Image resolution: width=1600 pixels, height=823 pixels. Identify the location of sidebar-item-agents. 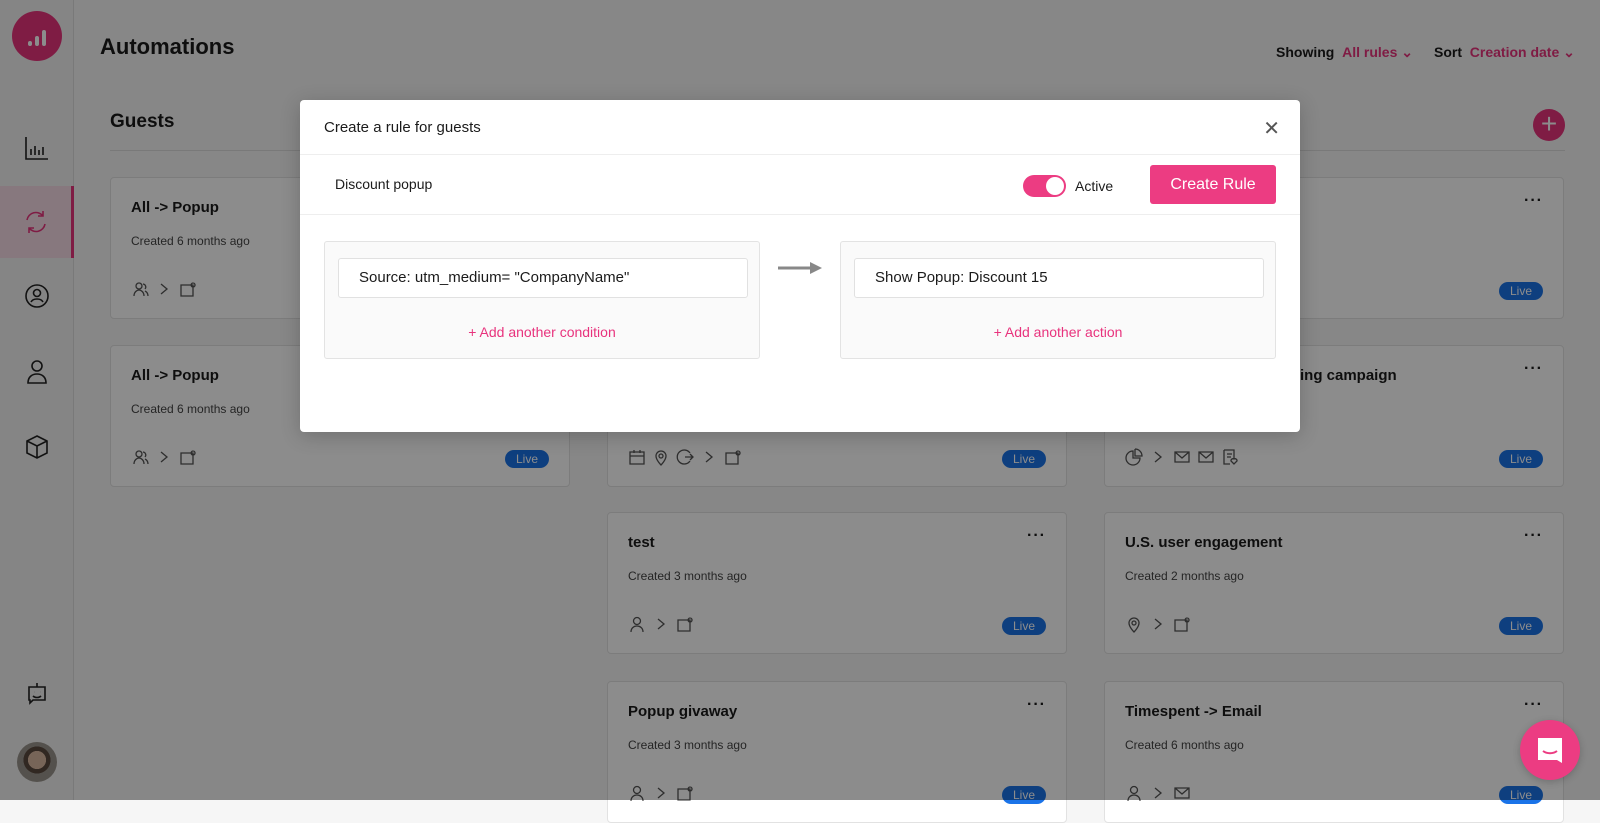
(37, 372).